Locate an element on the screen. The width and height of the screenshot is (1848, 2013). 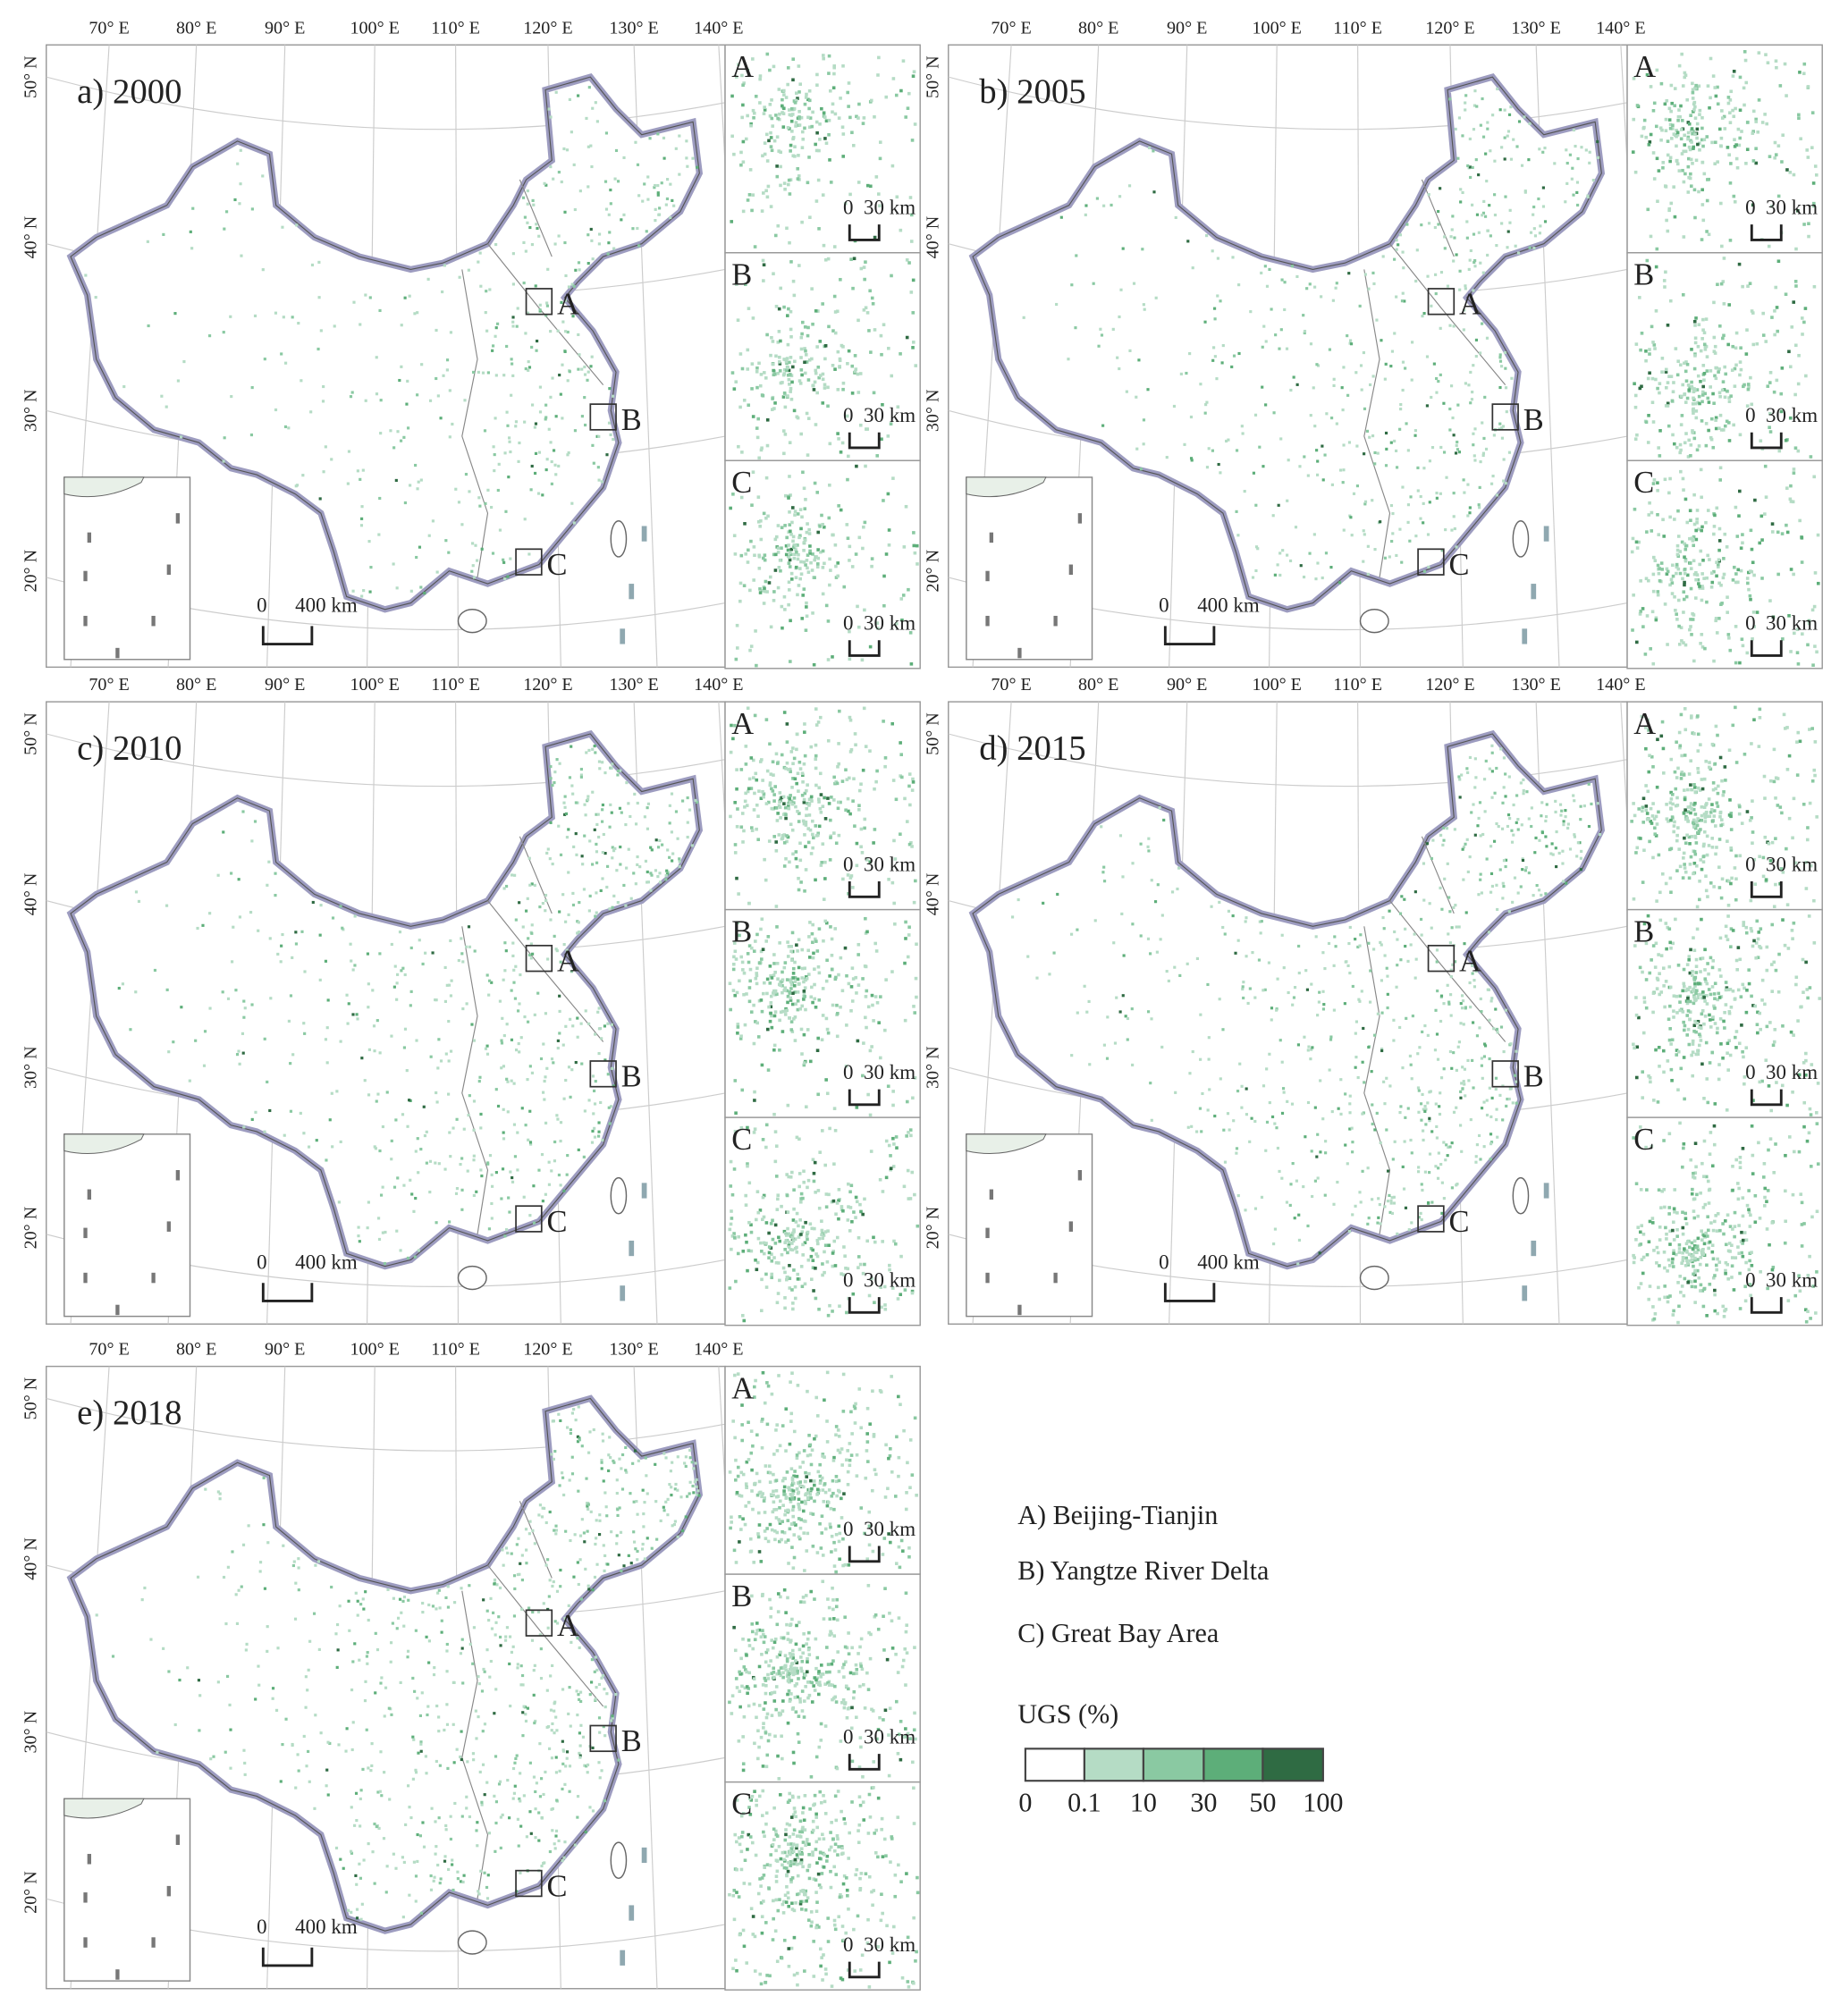
scs-coast is located at coordinates (1006, 487).